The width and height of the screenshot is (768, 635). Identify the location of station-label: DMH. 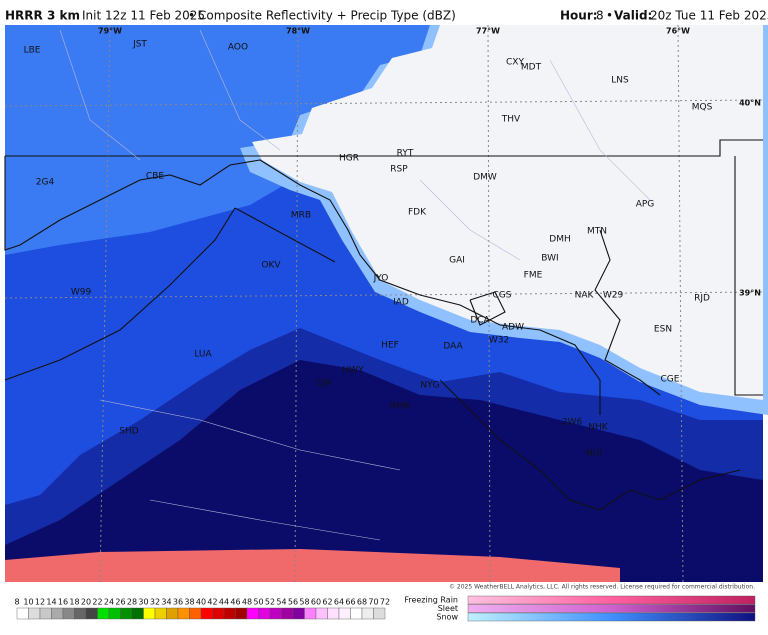
(559, 240).